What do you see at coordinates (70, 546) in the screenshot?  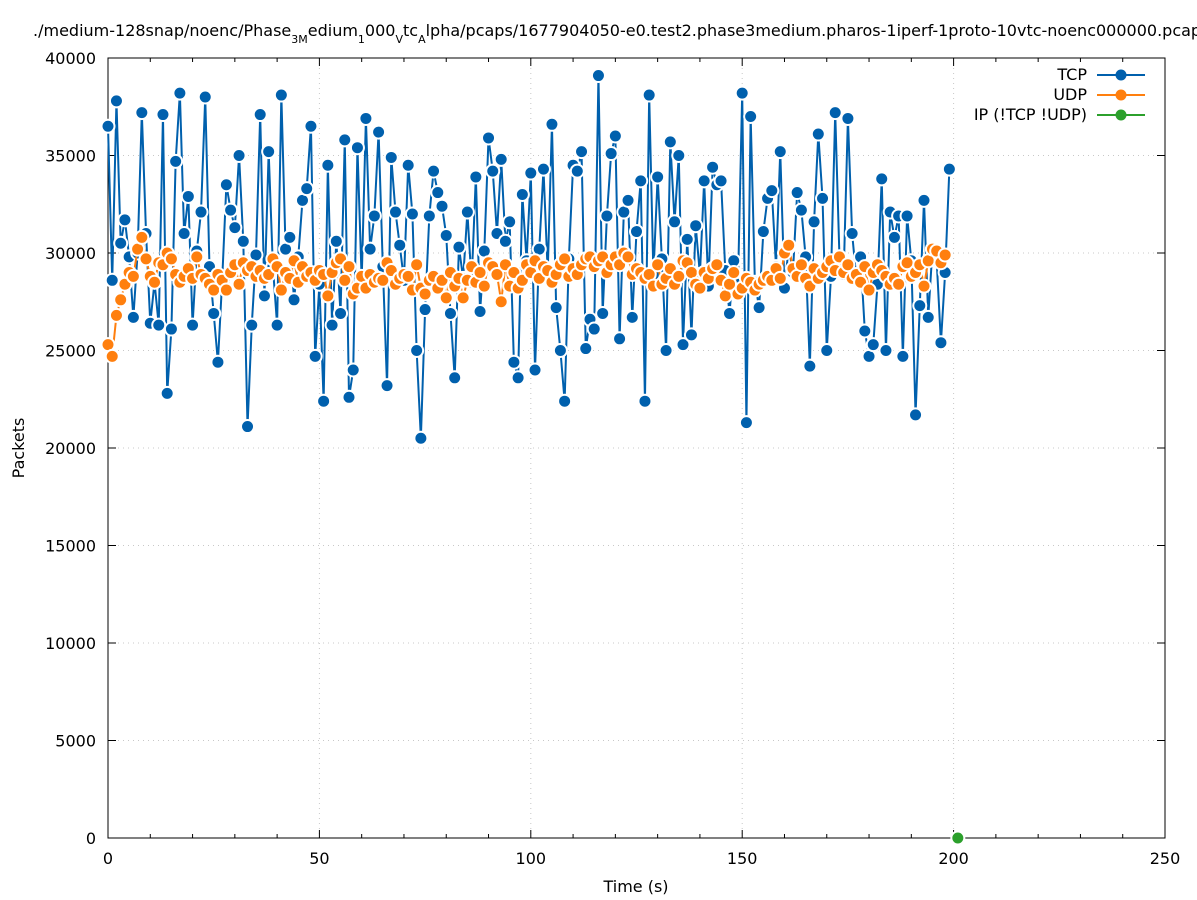 I see `y-tick-label: 15000` at bounding box center [70, 546].